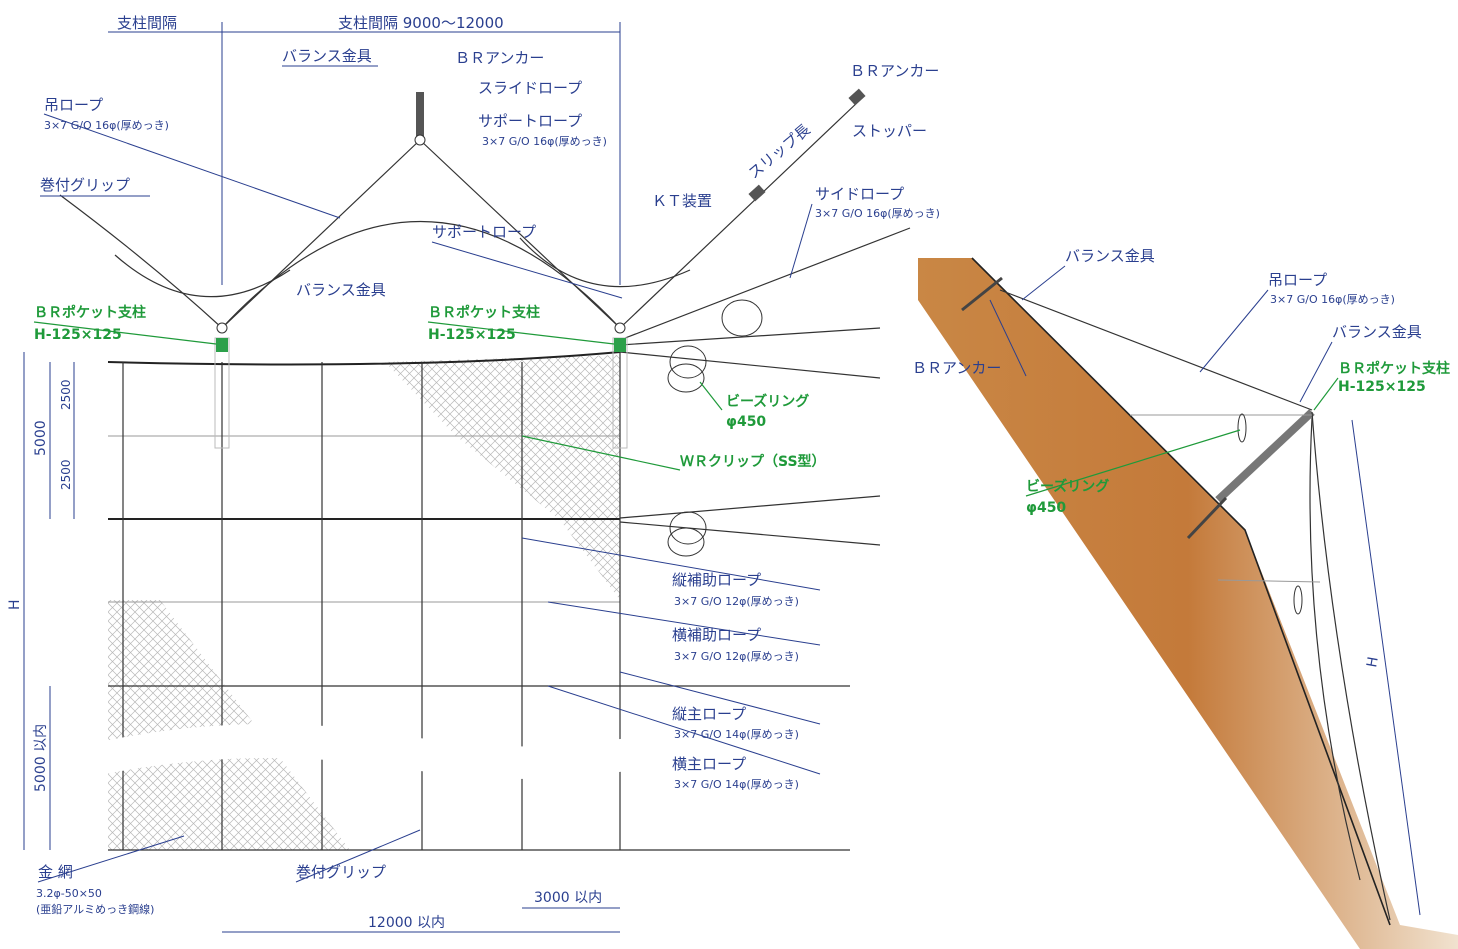 The width and height of the screenshot is (1458, 949). Describe the element at coordinates (66, 394) in the screenshot. I see `dim-2500-a-label: 2500` at that location.